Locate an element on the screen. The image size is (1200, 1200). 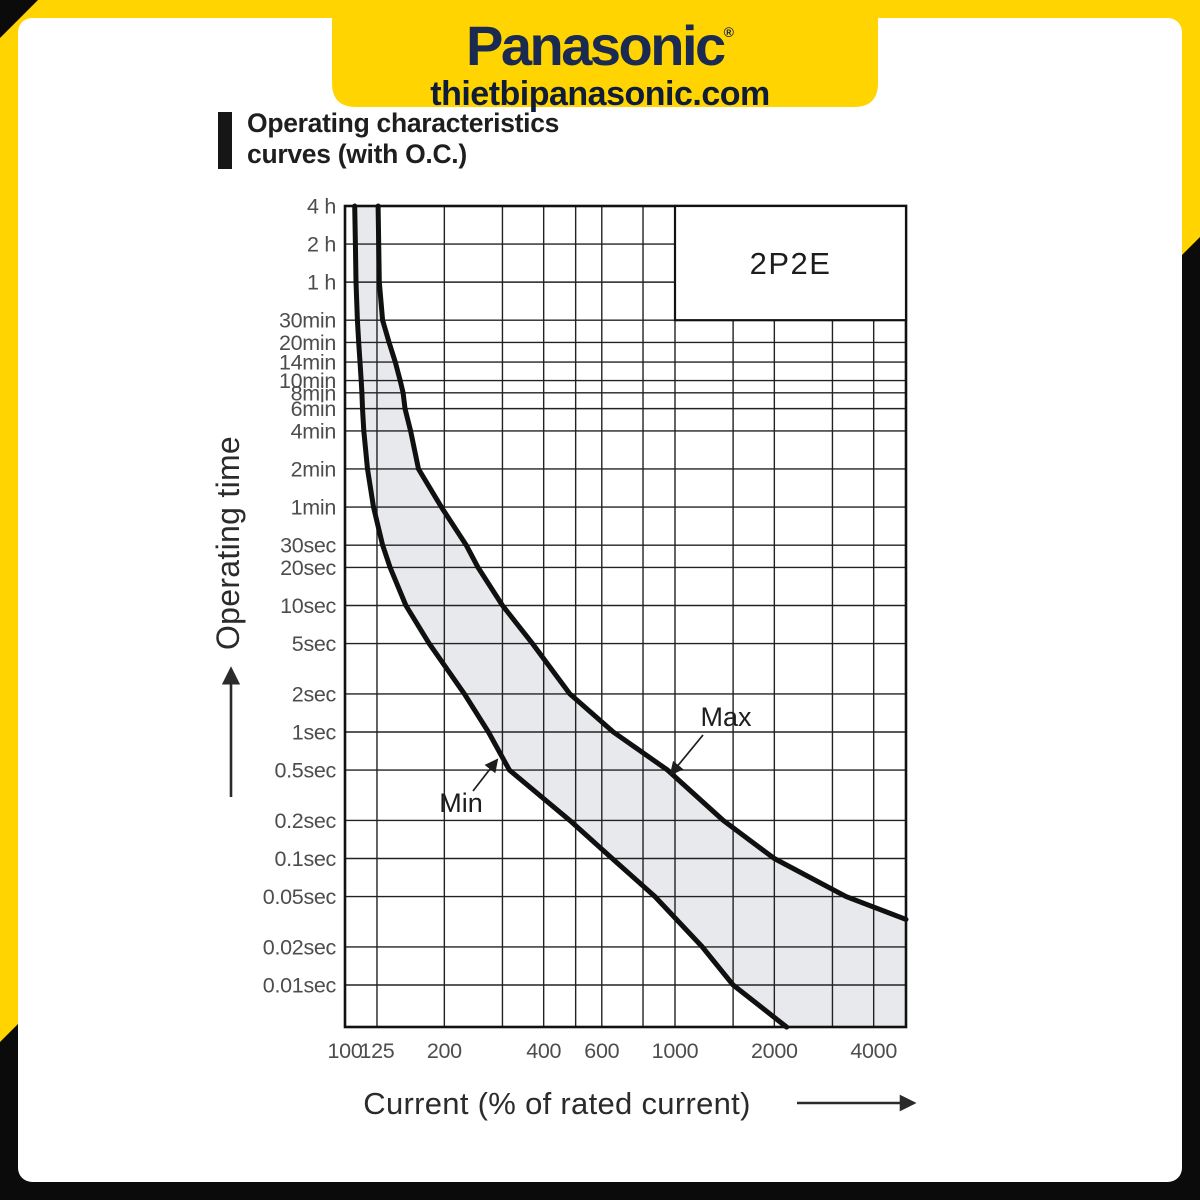
x-tick-label: 125 is located at coordinates (376, 1051).